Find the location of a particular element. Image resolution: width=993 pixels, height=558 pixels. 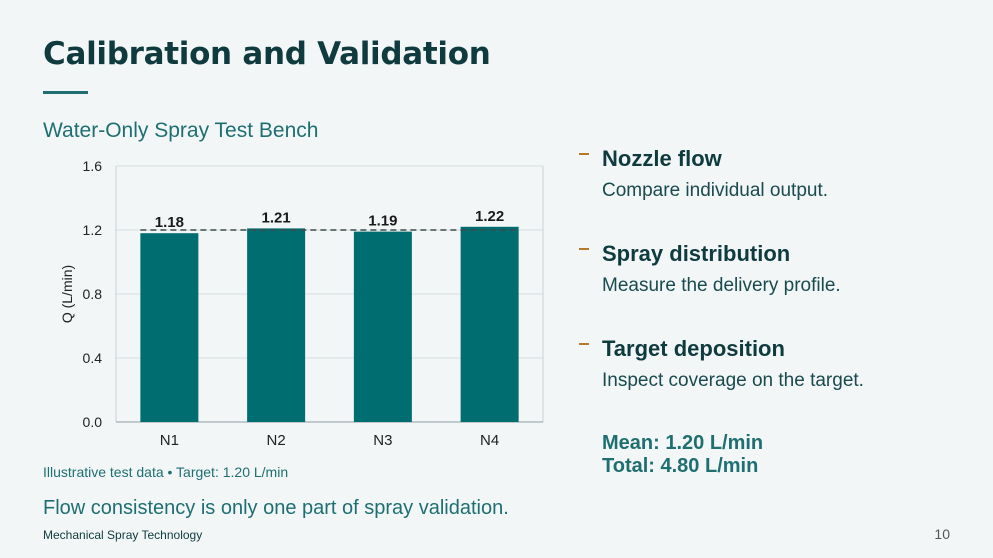

point-title: Nozzle flow is located at coordinates (662, 158).